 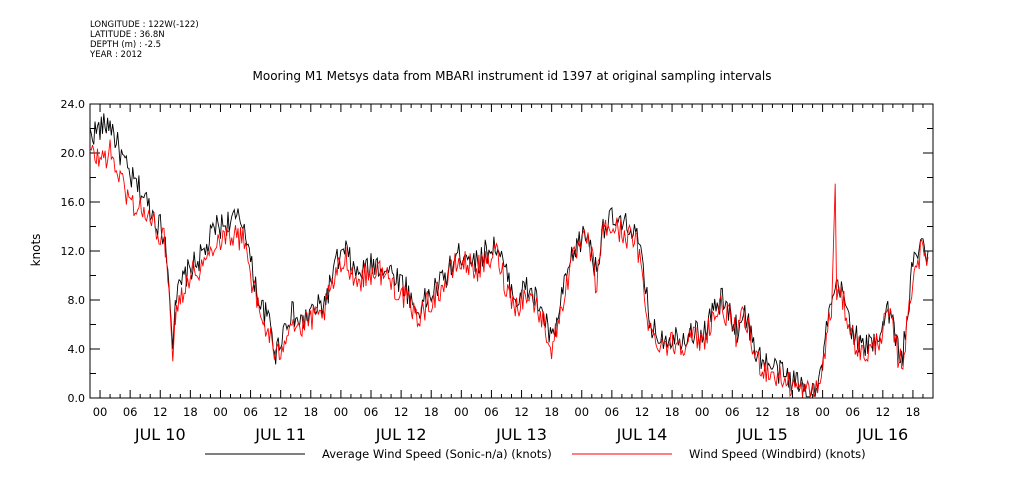 What do you see at coordinates (73, 202) in the screenshot?
I see `y-tick-label: 16.0` at bounding box center [73, 202].